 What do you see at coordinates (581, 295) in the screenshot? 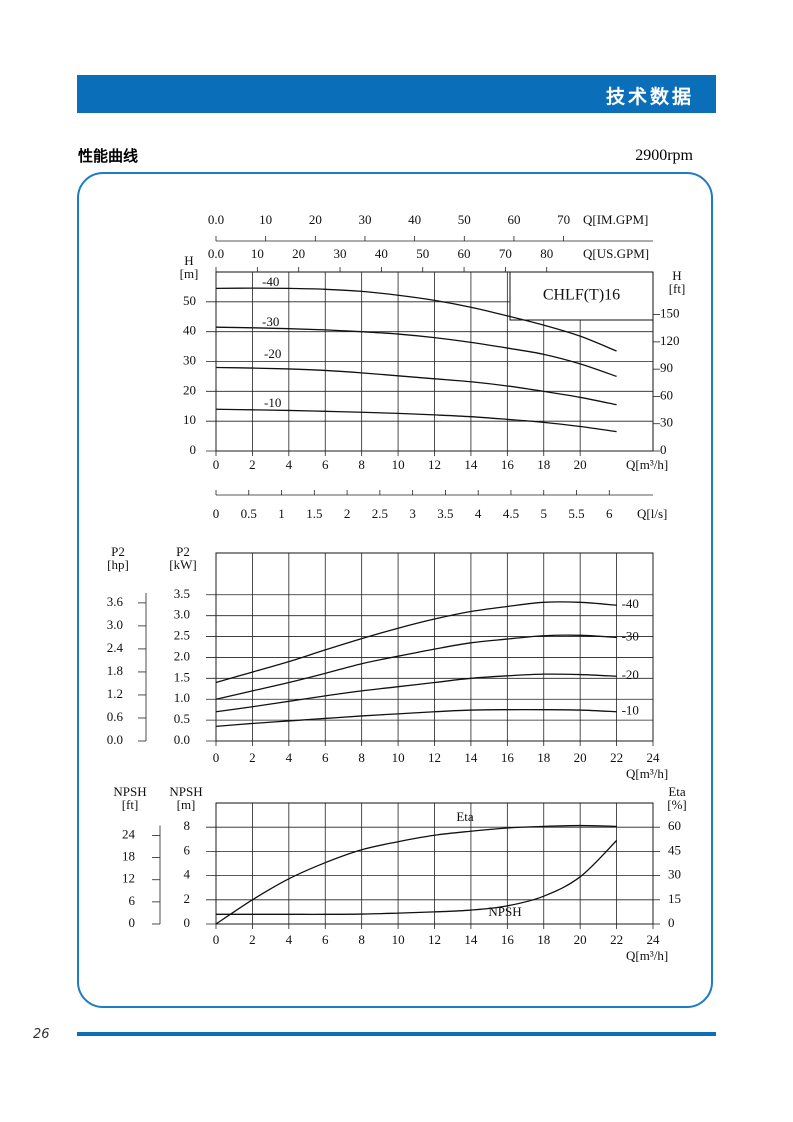
I see `model-label: CHLF(T)16` at bounding box center [581, 295].